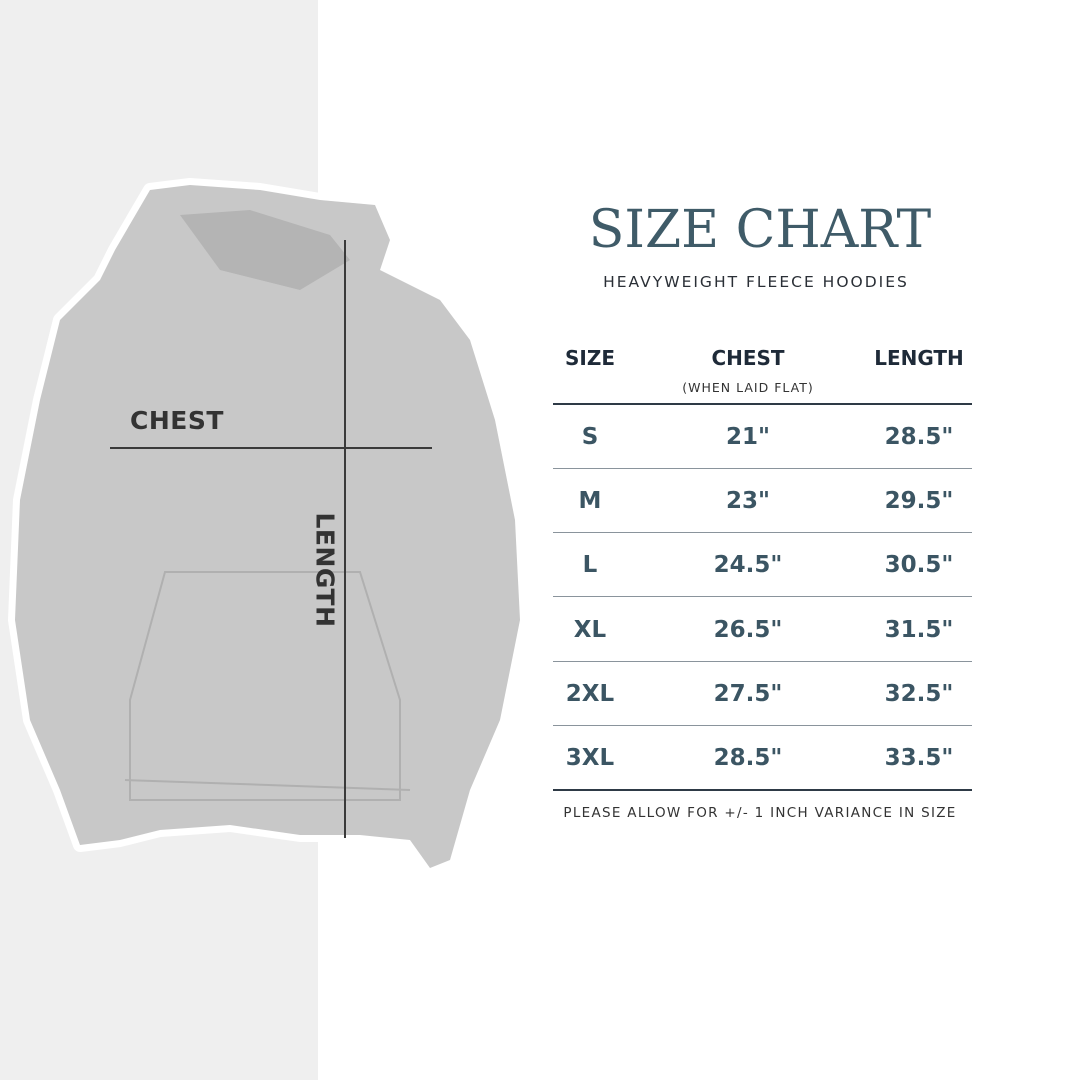 Image resolution: width=1080 pixels, height=1080 pixels. What do you see at coordinates (325, 570) in the screenshot?
I see `length-measure-label: LENGTH` at bounding box center [325, 570].